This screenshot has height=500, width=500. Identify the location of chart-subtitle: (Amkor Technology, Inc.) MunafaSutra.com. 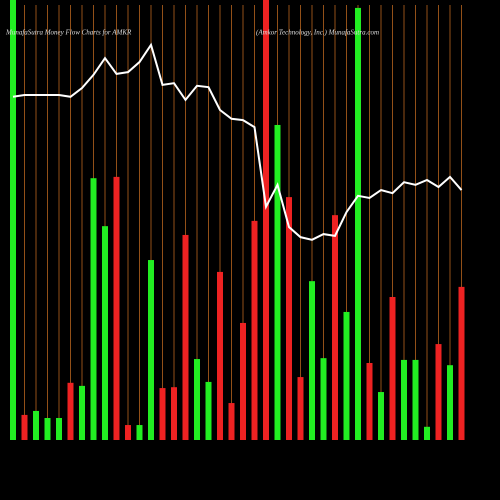
(317, 33).